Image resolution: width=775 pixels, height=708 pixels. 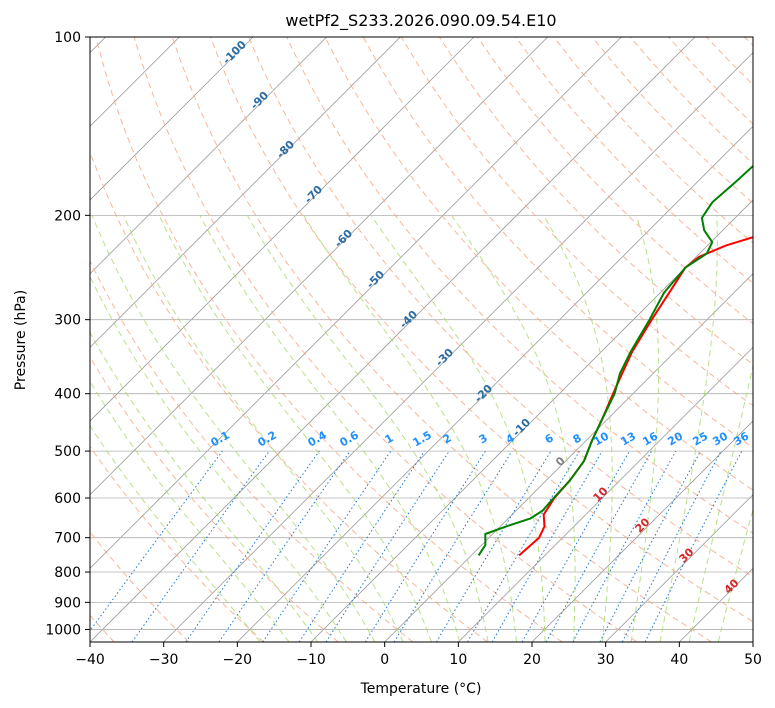 What do you see at coordinates (234, 52) in the screenshot?
I see `dry-adiabat-label: -100` at bounding box center [234, 52].